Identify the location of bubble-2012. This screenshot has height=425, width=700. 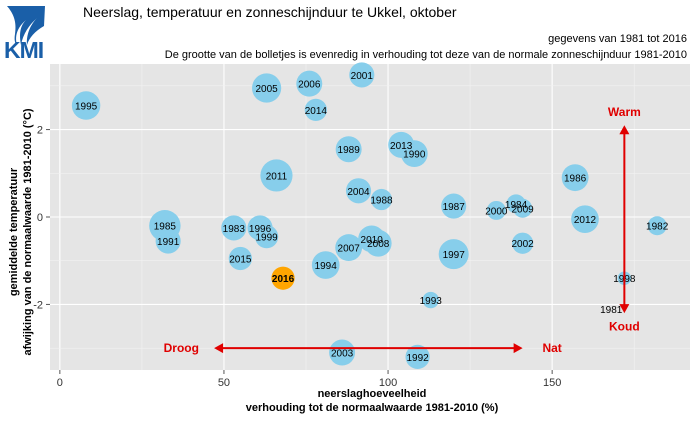
(585, 219).